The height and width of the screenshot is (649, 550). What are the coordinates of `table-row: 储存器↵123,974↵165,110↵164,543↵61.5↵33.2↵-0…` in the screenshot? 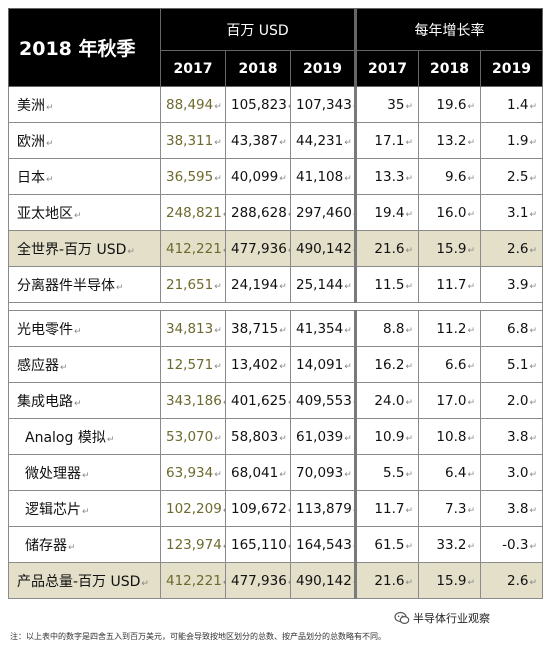 It's located at (276, 544).